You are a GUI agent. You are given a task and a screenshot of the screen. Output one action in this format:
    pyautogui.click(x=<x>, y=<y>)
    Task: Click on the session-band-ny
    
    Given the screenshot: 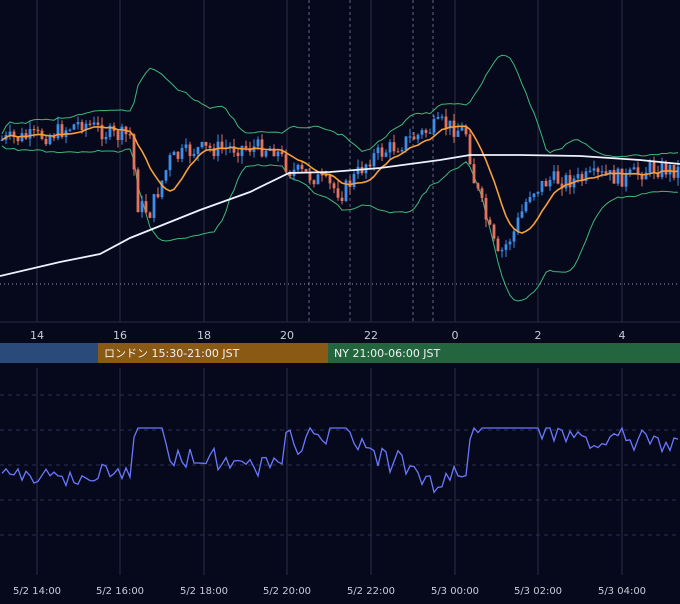 What is the action you would take?
    pyautogui.click(x=504, y=353)
    